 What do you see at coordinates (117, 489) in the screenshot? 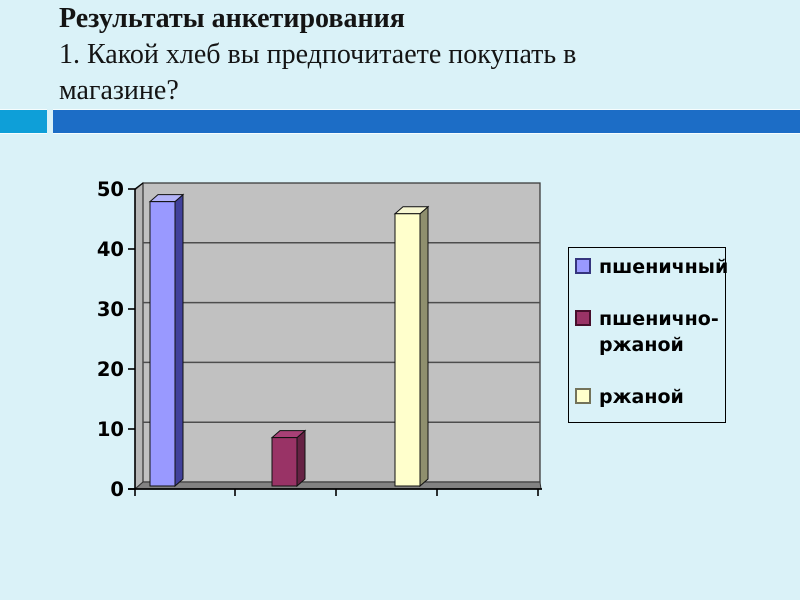
I see `y-tick-label-0: 0` at bounding box center [117, 489].